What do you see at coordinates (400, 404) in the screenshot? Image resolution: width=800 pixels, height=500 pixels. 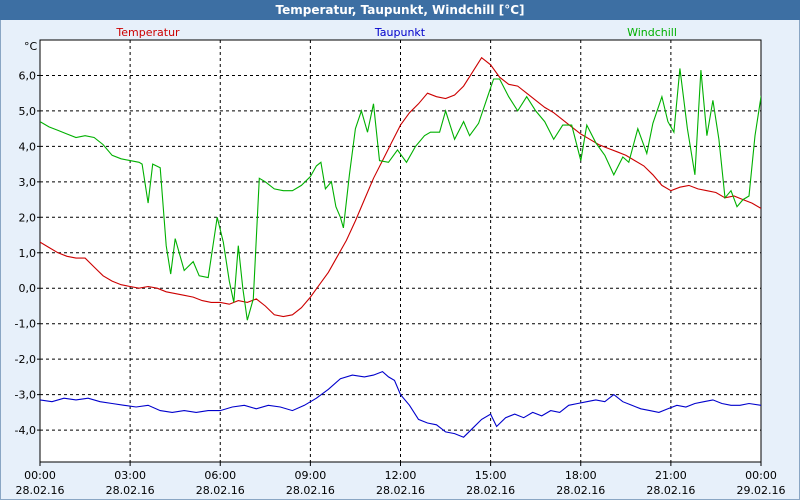 I see `series-line-taupunkt` at bounding box center [400, 404].